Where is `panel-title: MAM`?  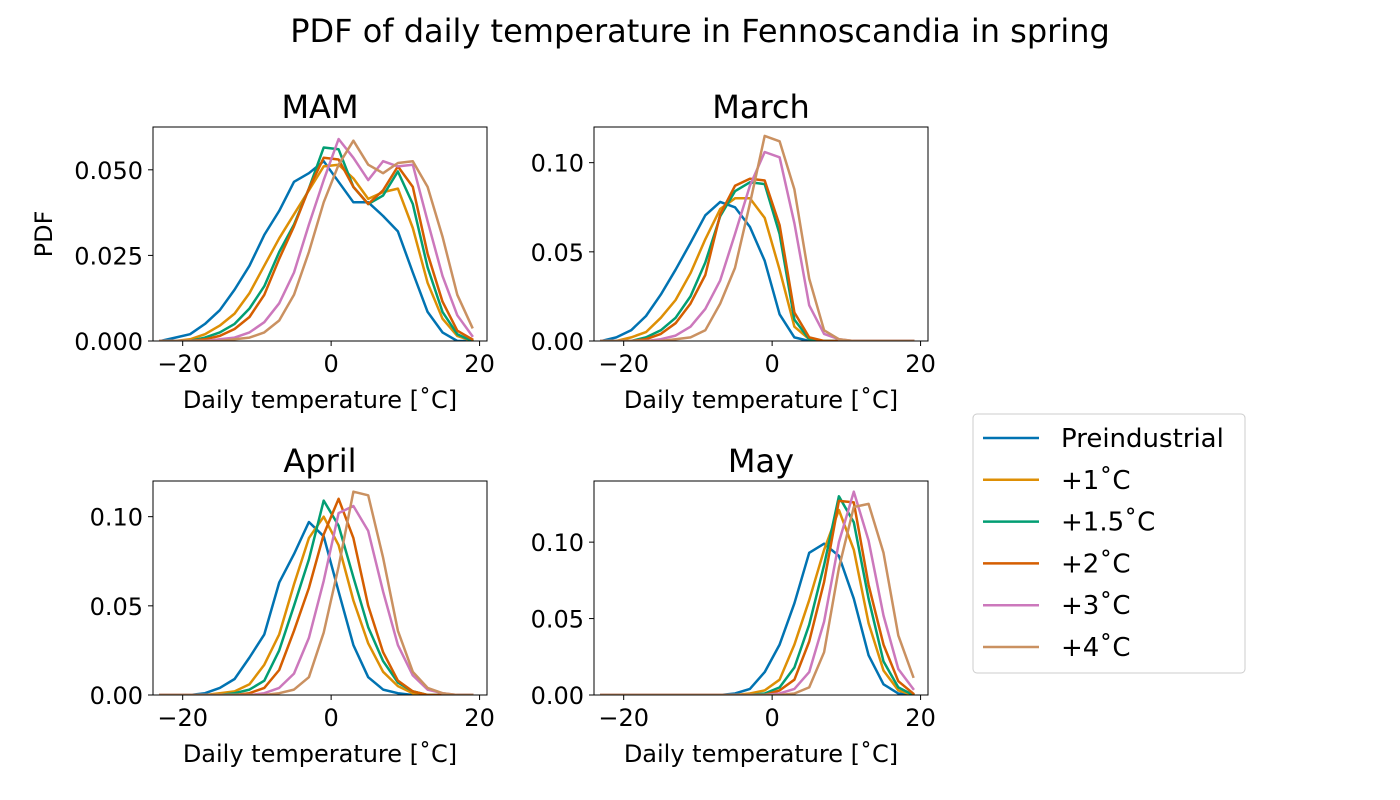 panel-title: MAM is located at coordinates (319, 107).